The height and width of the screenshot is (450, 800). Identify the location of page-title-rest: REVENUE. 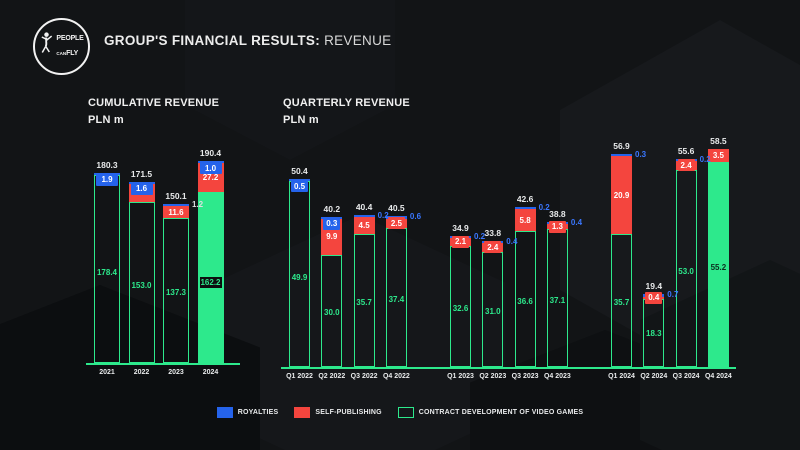
(358, 40).